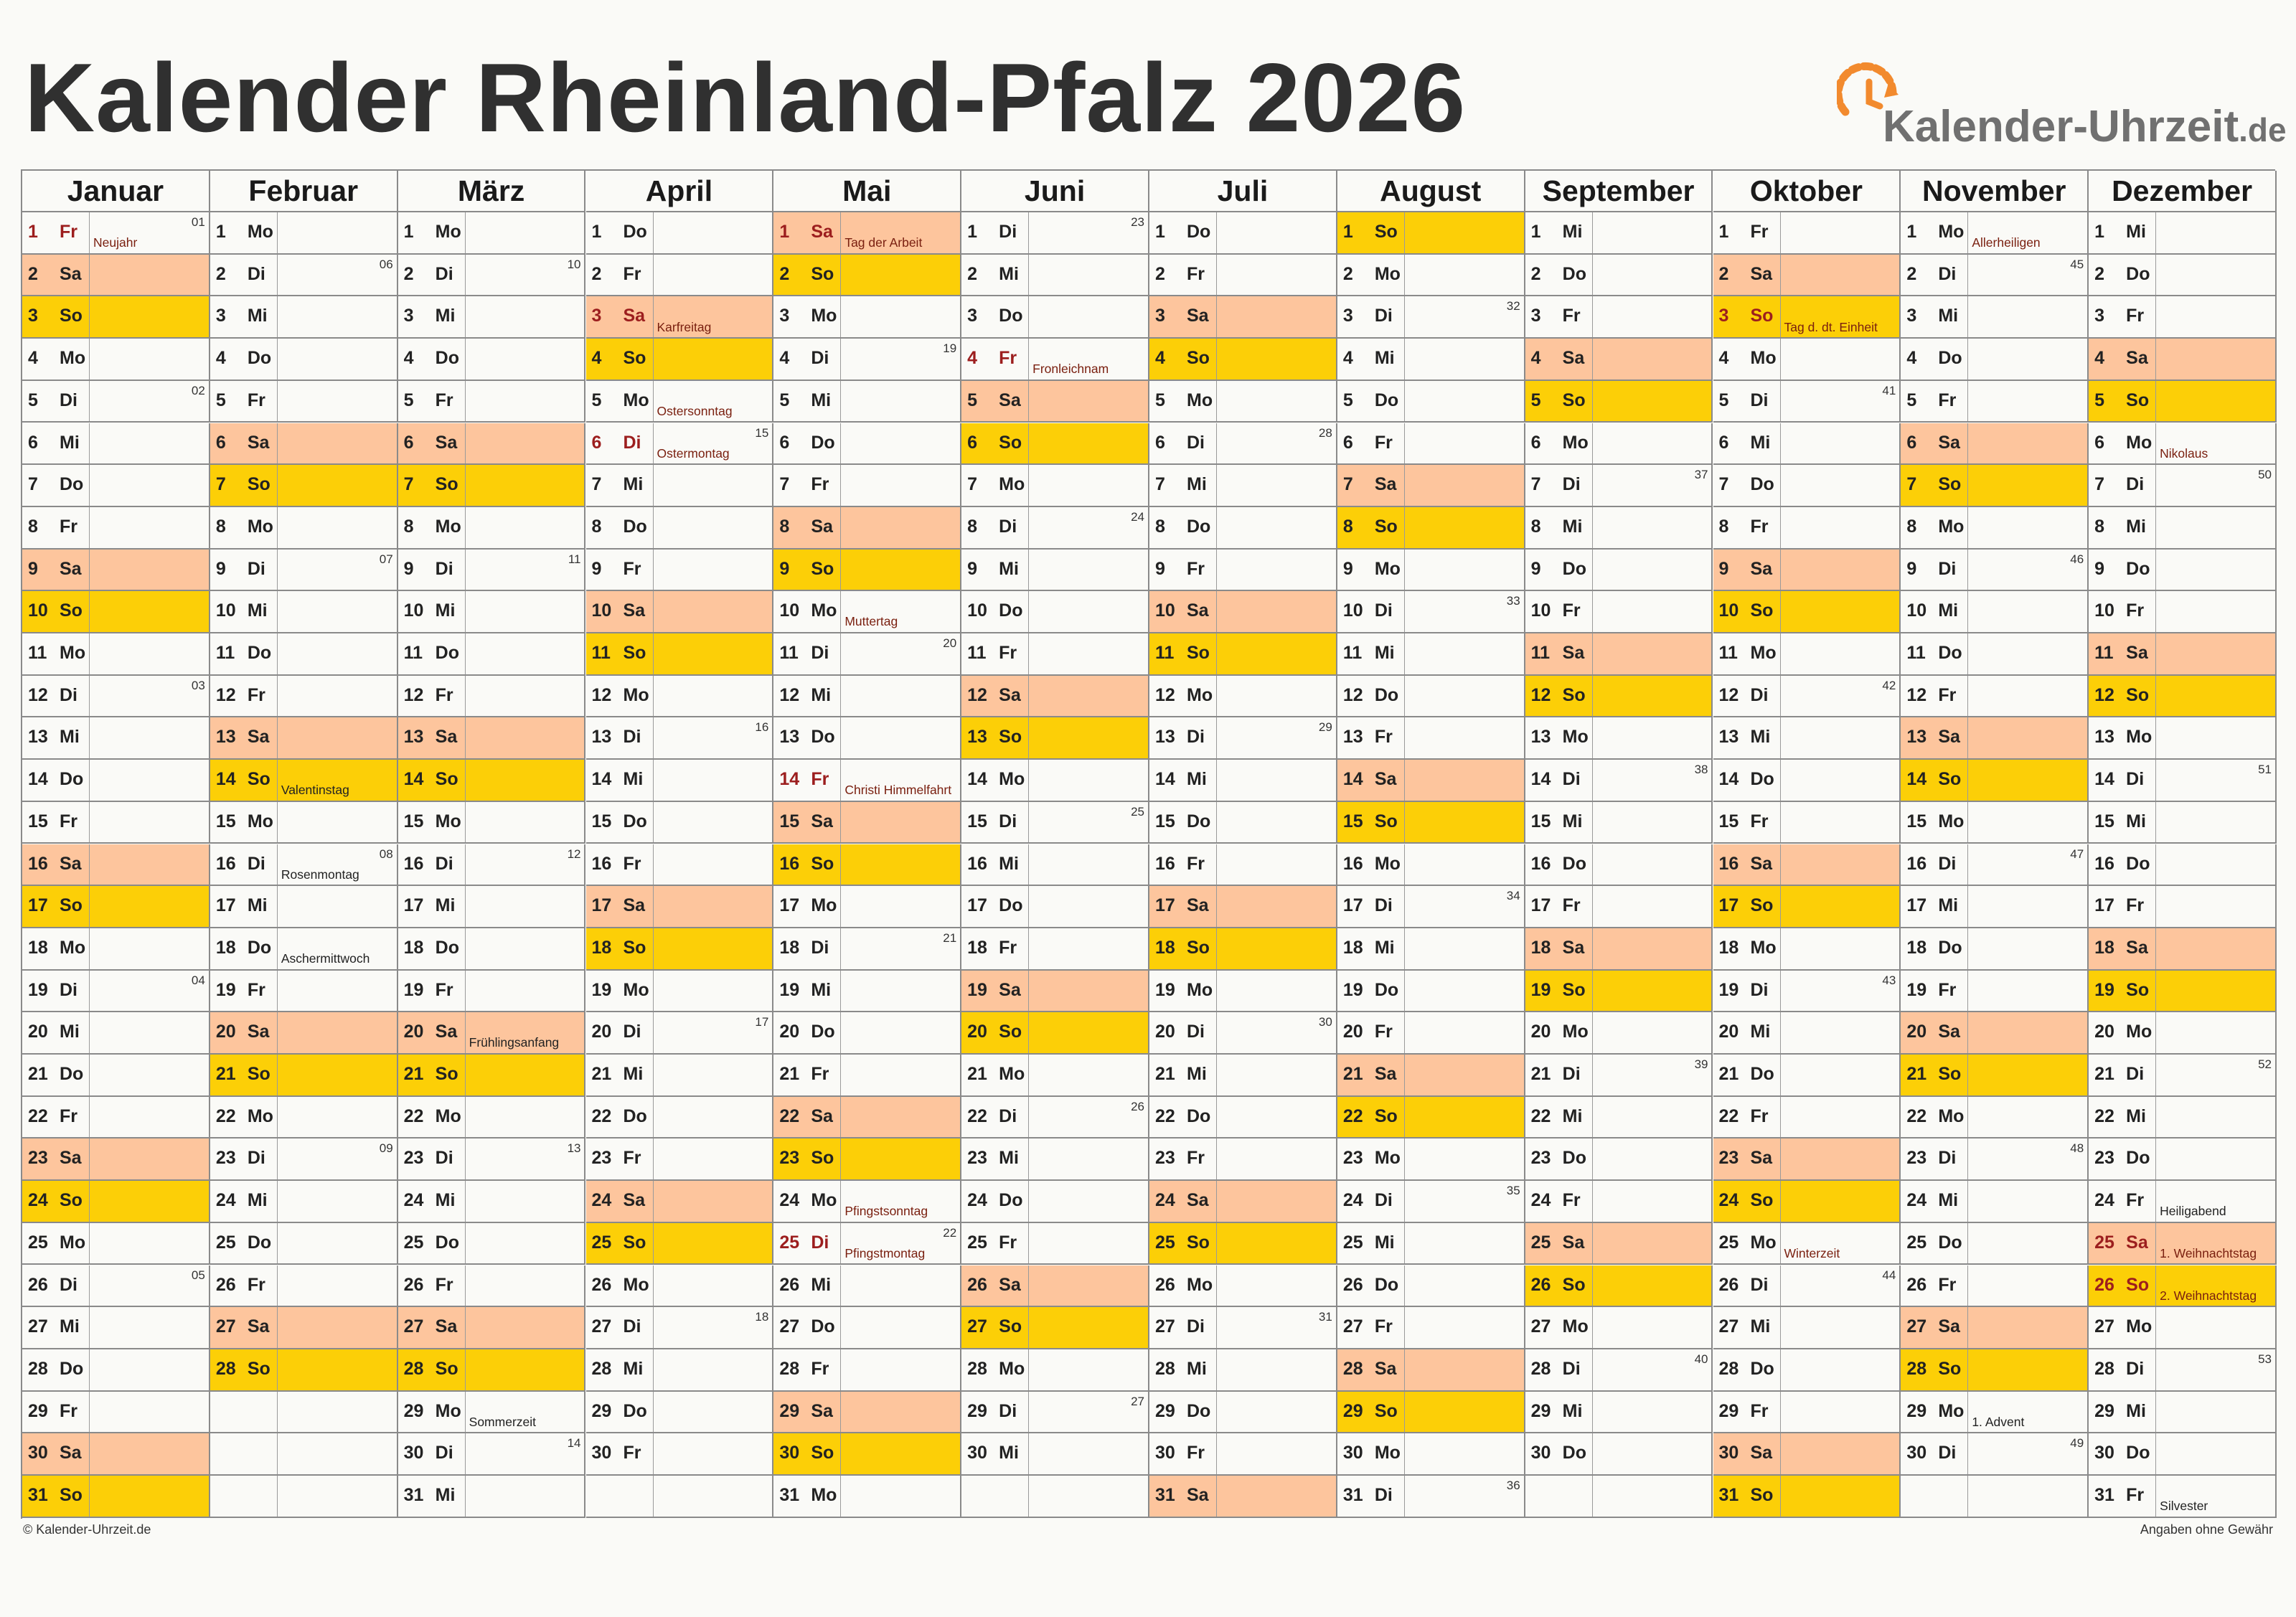 This screenshot has width=2296, height=1617. Describe the element at coordinates (1243, 992) in the screenshot. I see `day-cell: 19 Mo` at that location.